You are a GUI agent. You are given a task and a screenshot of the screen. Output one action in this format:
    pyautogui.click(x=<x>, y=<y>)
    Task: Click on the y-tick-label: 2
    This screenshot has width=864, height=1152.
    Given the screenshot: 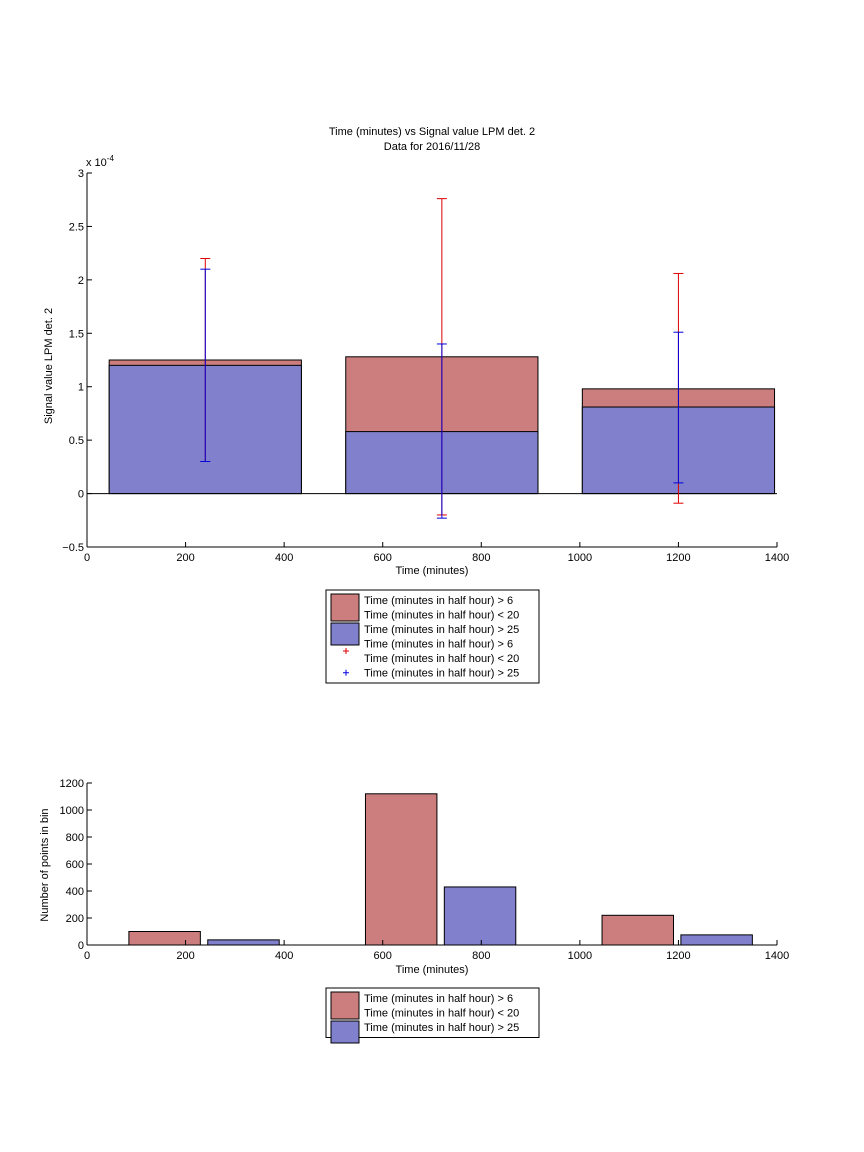 What is the action you would take?
    pyautogui.click(x=81, y=281)
    